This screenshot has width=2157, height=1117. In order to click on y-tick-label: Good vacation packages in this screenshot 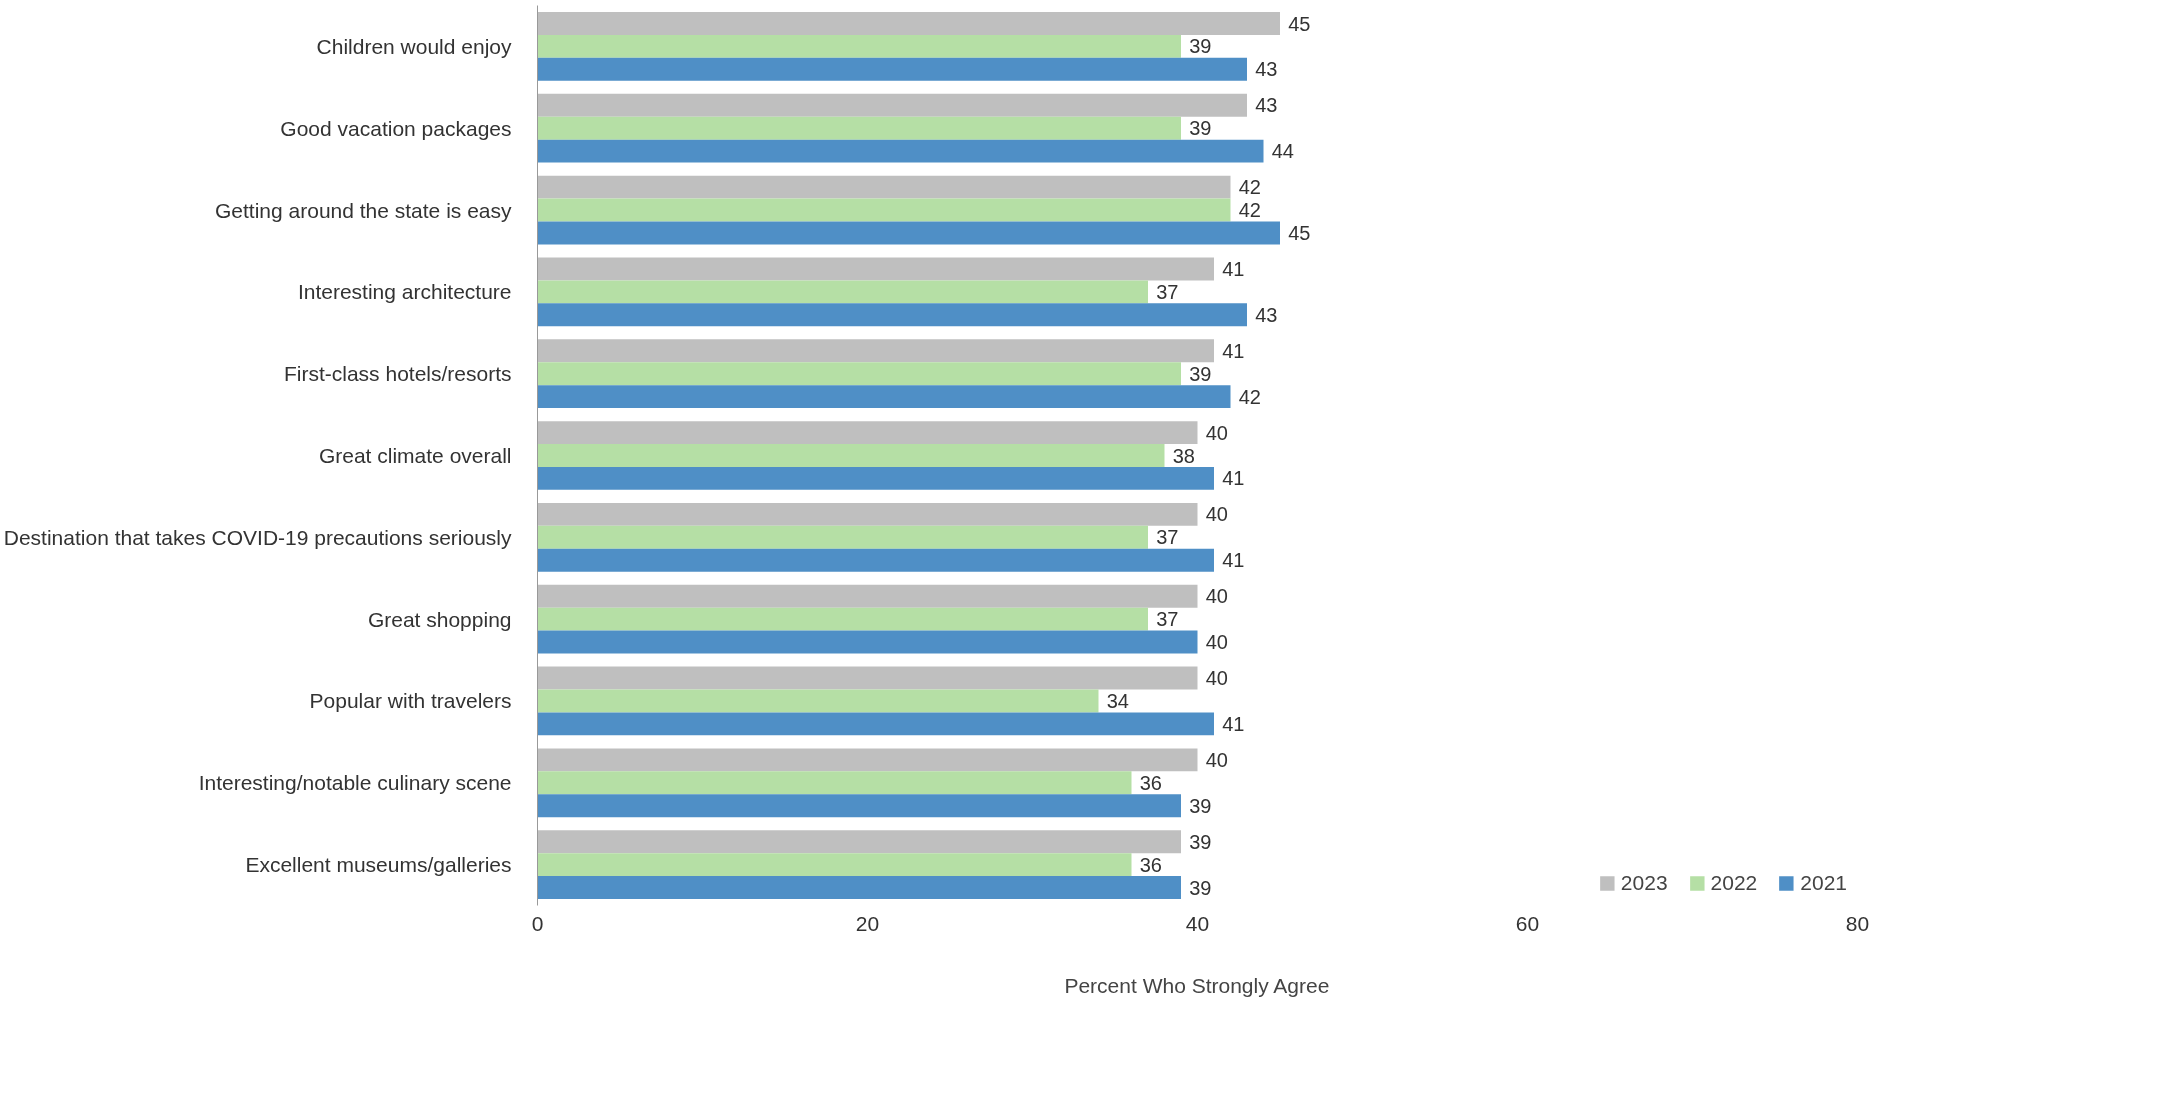, I will do `click(396, 128)`.